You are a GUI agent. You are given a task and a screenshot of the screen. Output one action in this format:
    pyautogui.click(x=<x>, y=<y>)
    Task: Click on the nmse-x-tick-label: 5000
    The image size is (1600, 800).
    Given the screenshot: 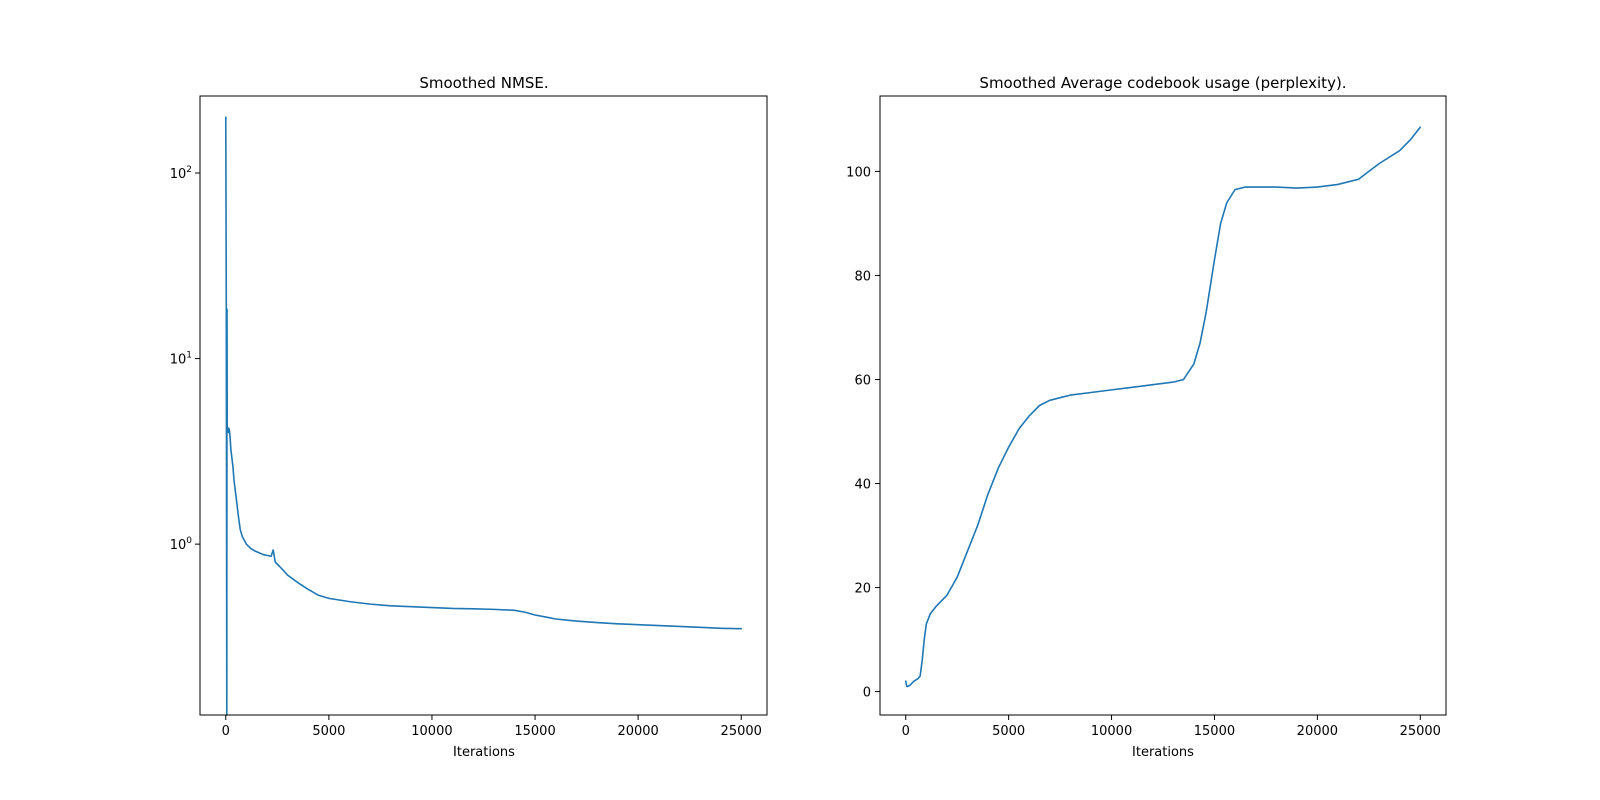 What is the action you would take?
    pyautogui.click(x=328, y=731)
    